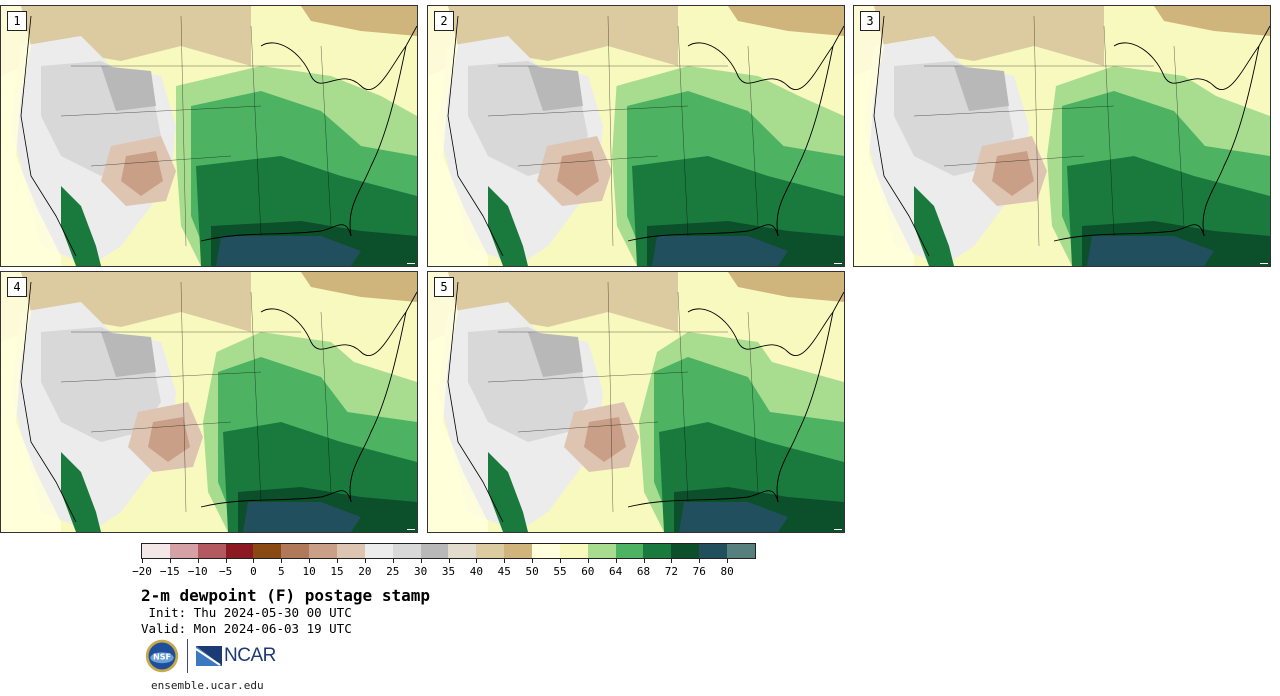 The width and height of the screenshot is (1280, 696). I want to click on colorbar-tick-label: 55, so click(560, 571).